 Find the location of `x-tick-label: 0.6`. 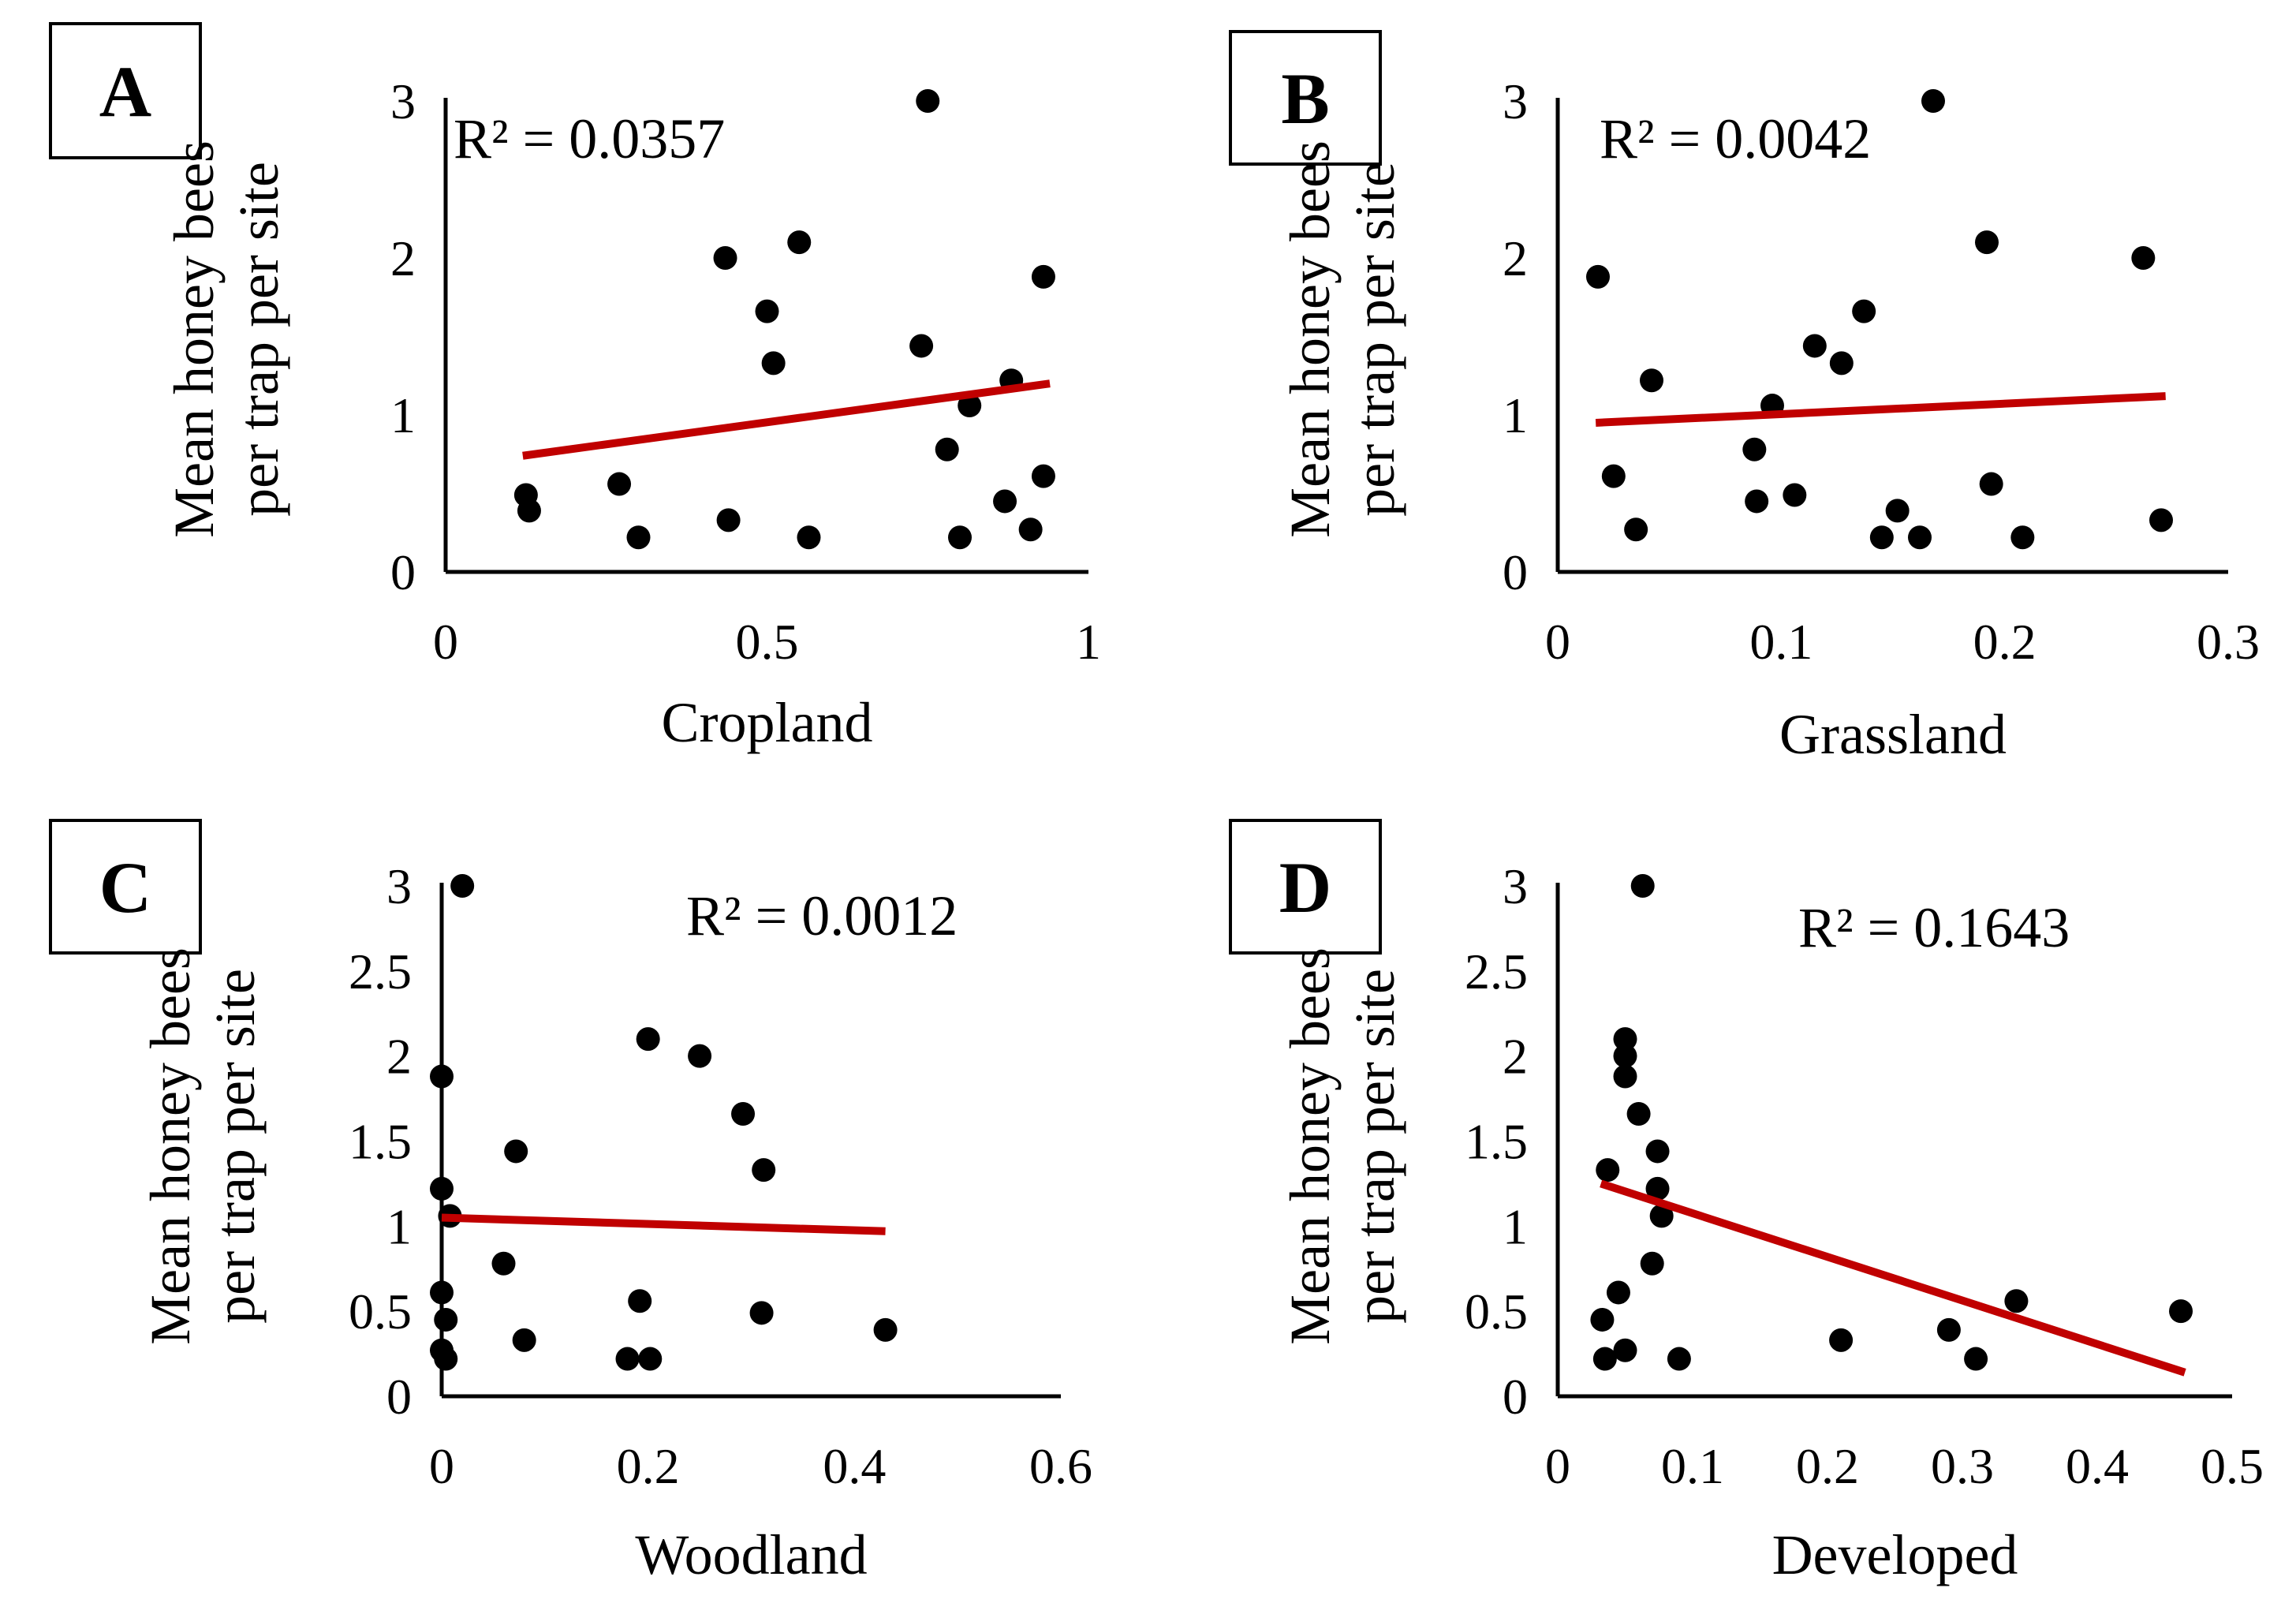

x-tick-label: 0.6 is located at coordinates (1060, 1466).